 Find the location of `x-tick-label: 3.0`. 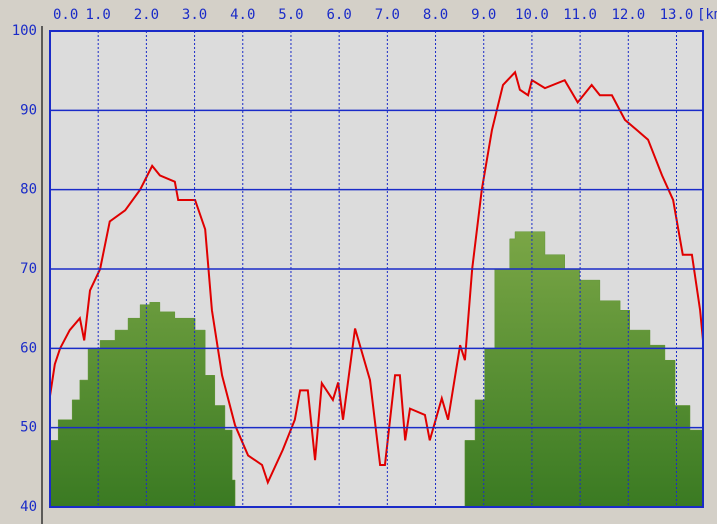

x-tick-label: 3.0 is located at coordinates (194, 15).